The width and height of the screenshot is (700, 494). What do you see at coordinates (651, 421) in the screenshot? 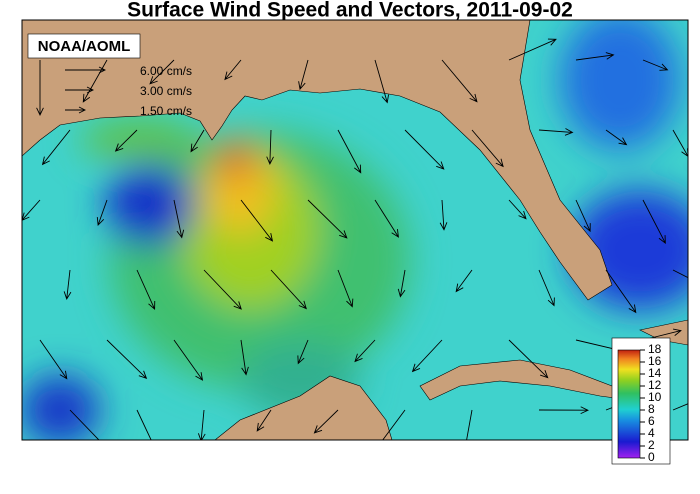
I see `colorbar-label: 6` at bounding box center [651, 421].